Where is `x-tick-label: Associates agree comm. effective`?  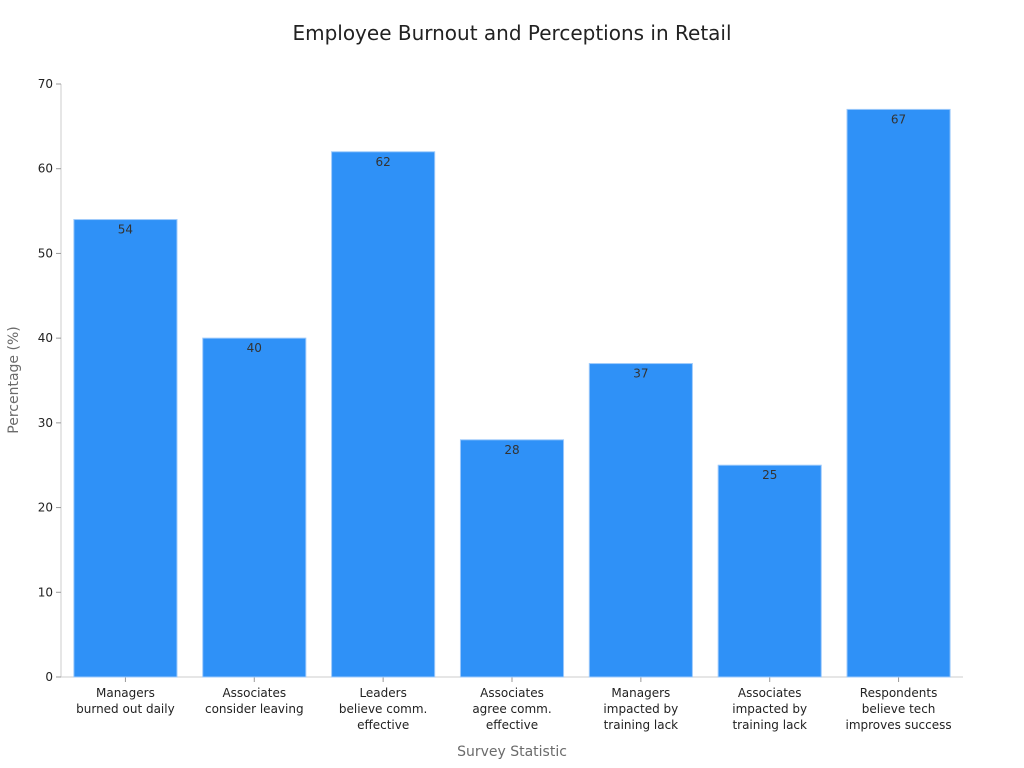
x-tick-label: Associates agree comm. effective is located at coordinates (511, 709).